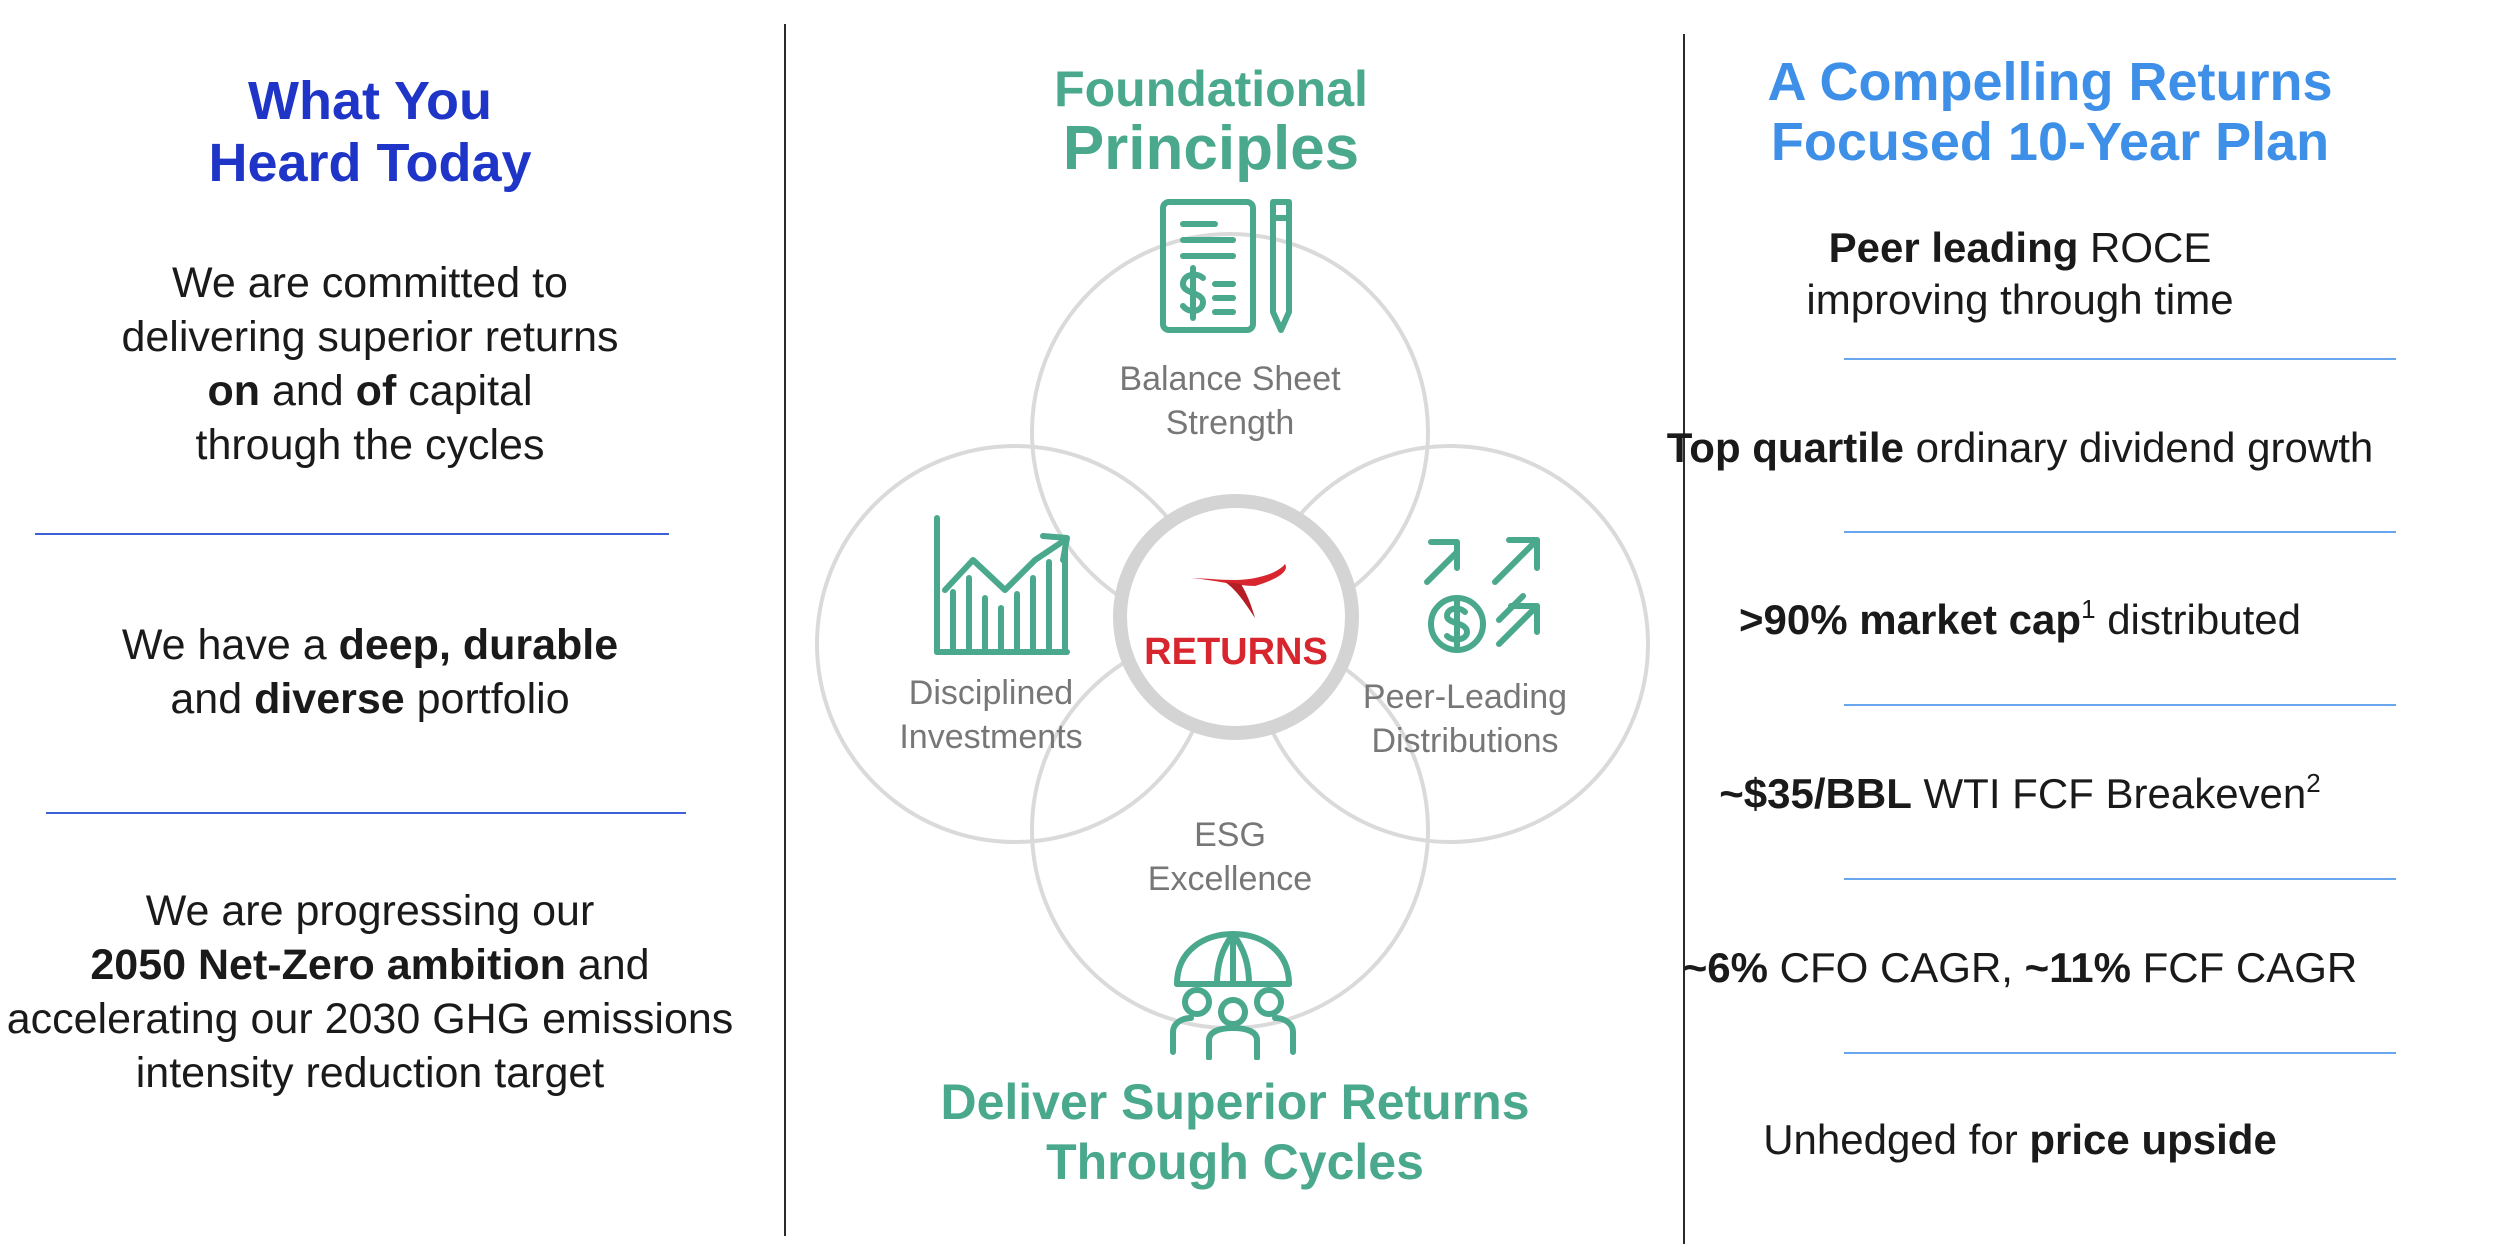  Describe the element at coordinates (1684, 639) in the screenshot. I see `divider-right` at that location.